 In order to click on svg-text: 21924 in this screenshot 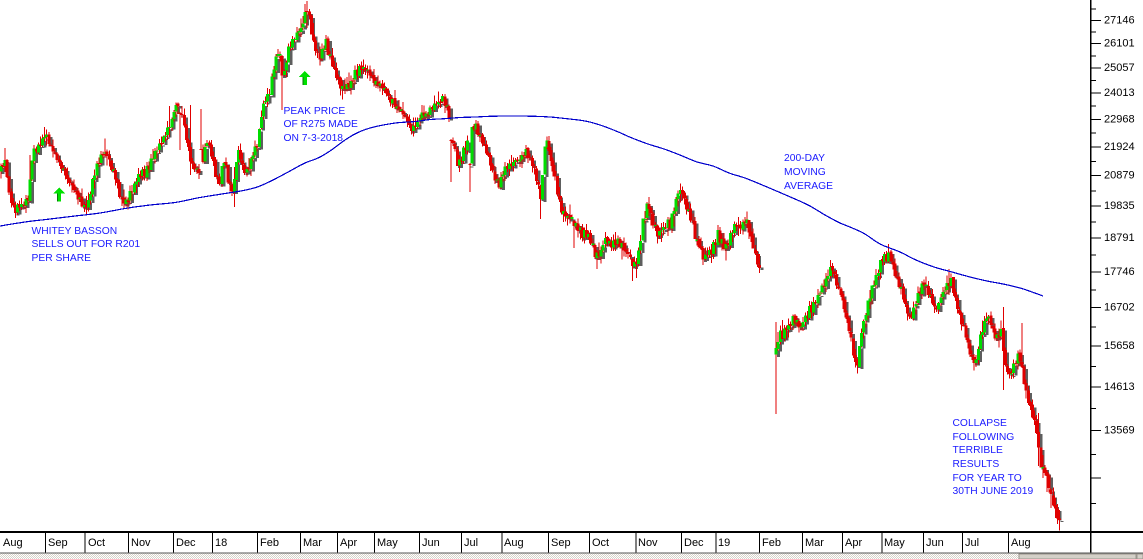, I will do `click(1119, 147)`.